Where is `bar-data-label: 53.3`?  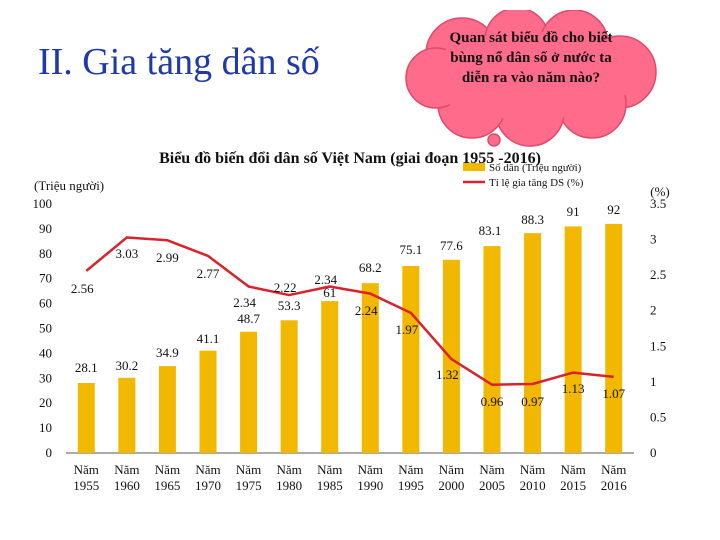 bar-data-label: 53.3 is located at coordinates (289, 305).